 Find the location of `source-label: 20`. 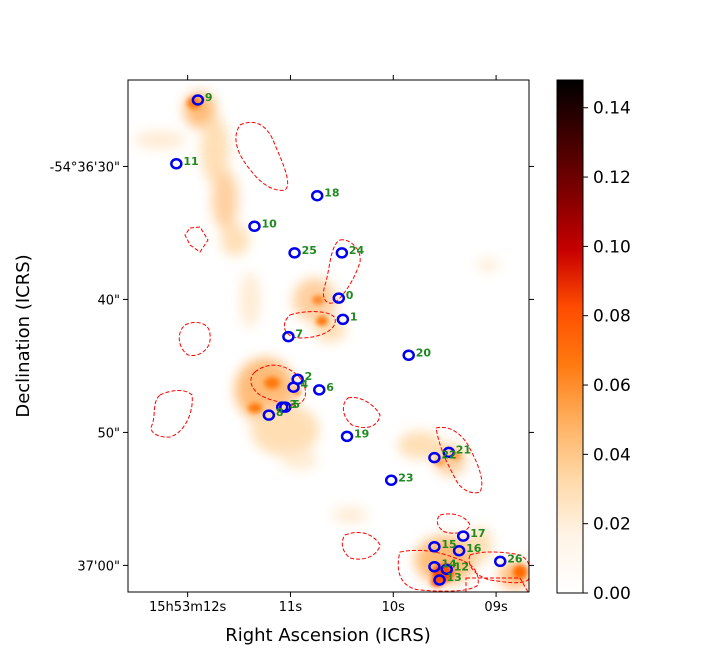

source-label: 20 is located at coordinates (424, 352).